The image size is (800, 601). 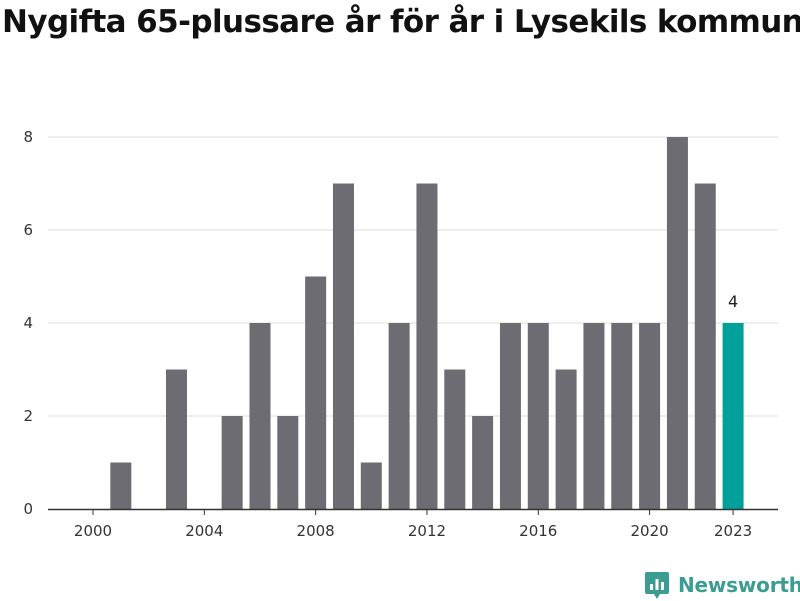 I want to click on y-tick-label: 2, so click(x=28, y=416).